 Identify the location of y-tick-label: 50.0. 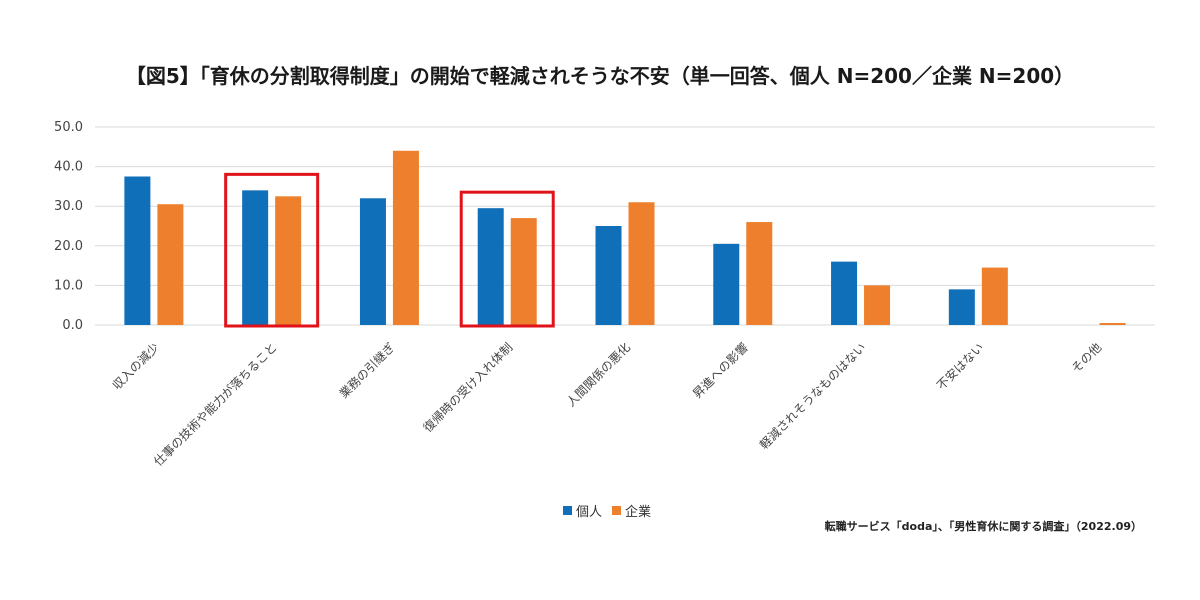
(68, 127).